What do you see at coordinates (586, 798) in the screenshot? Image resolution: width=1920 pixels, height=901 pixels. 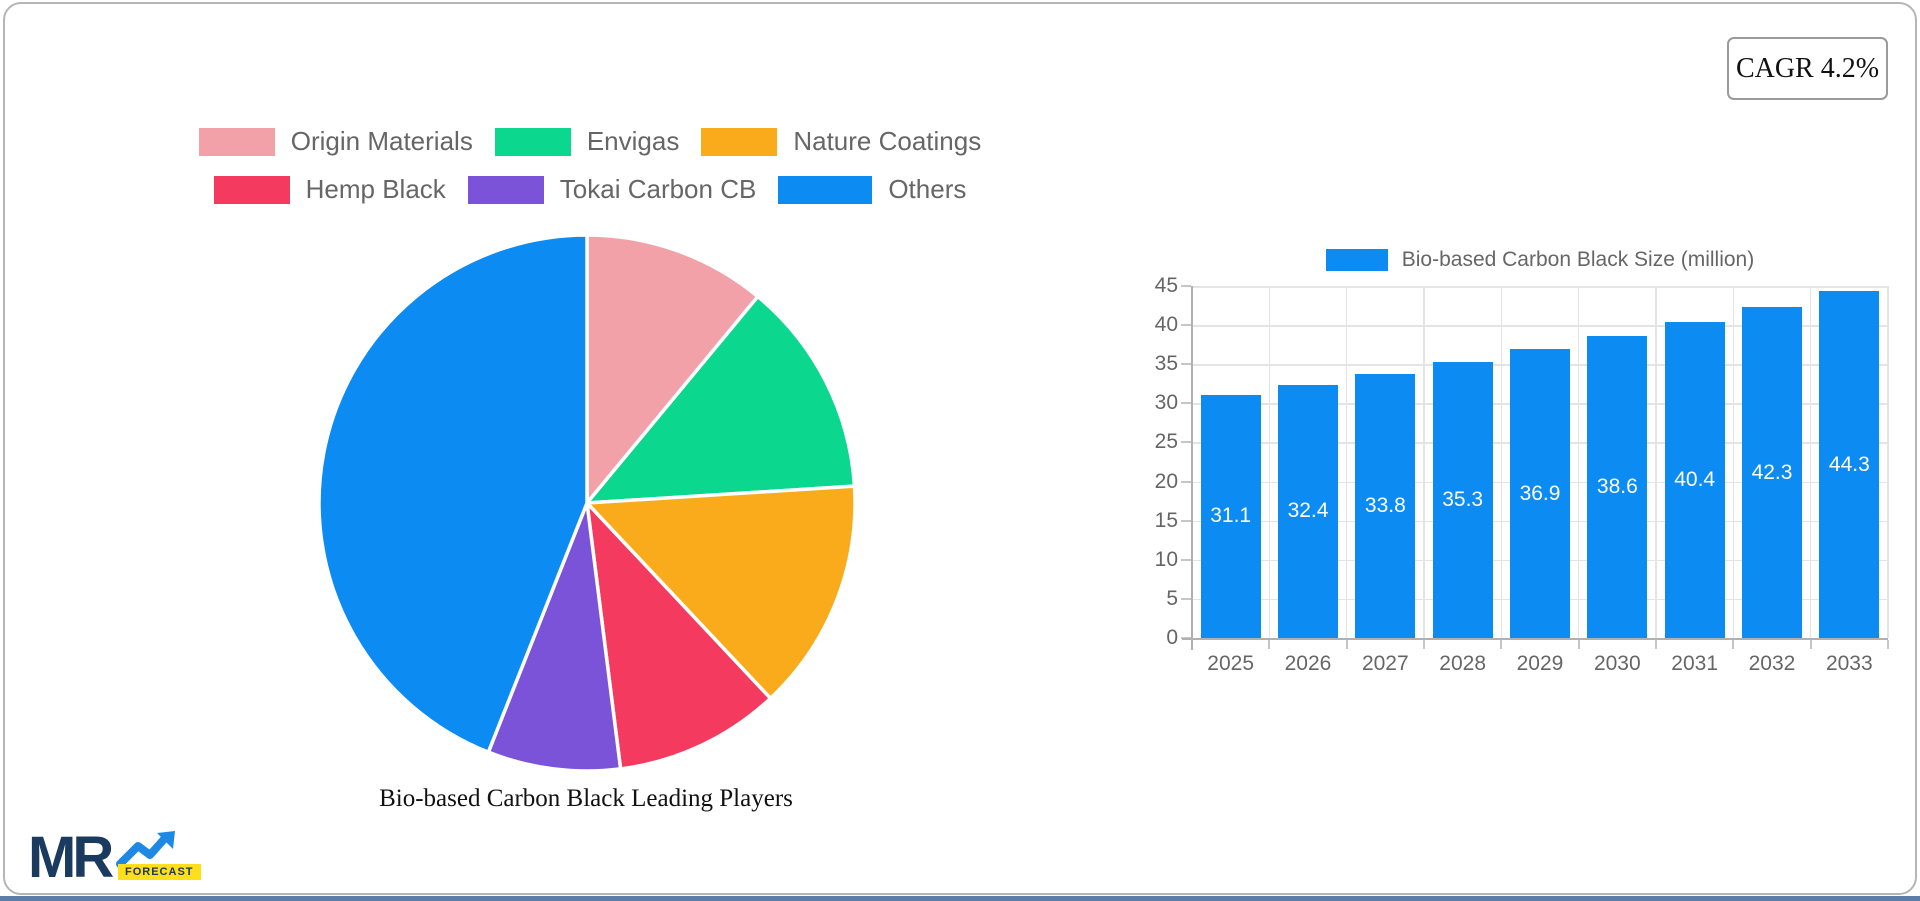 I see `pie-title: Bio-based Carbon Black Leading Players` at bounding box center [586, 798].